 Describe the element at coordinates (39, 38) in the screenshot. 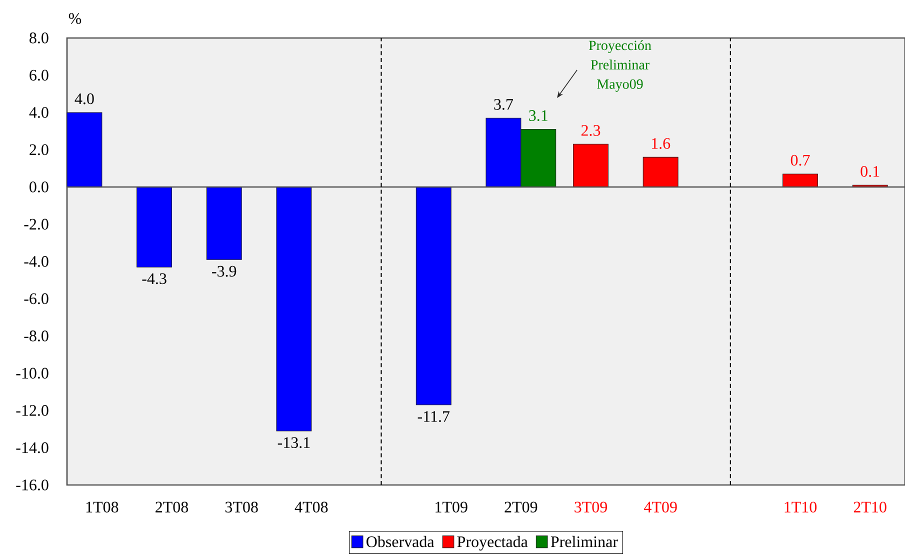

I see `y-tick-label: 8.0` at that location.